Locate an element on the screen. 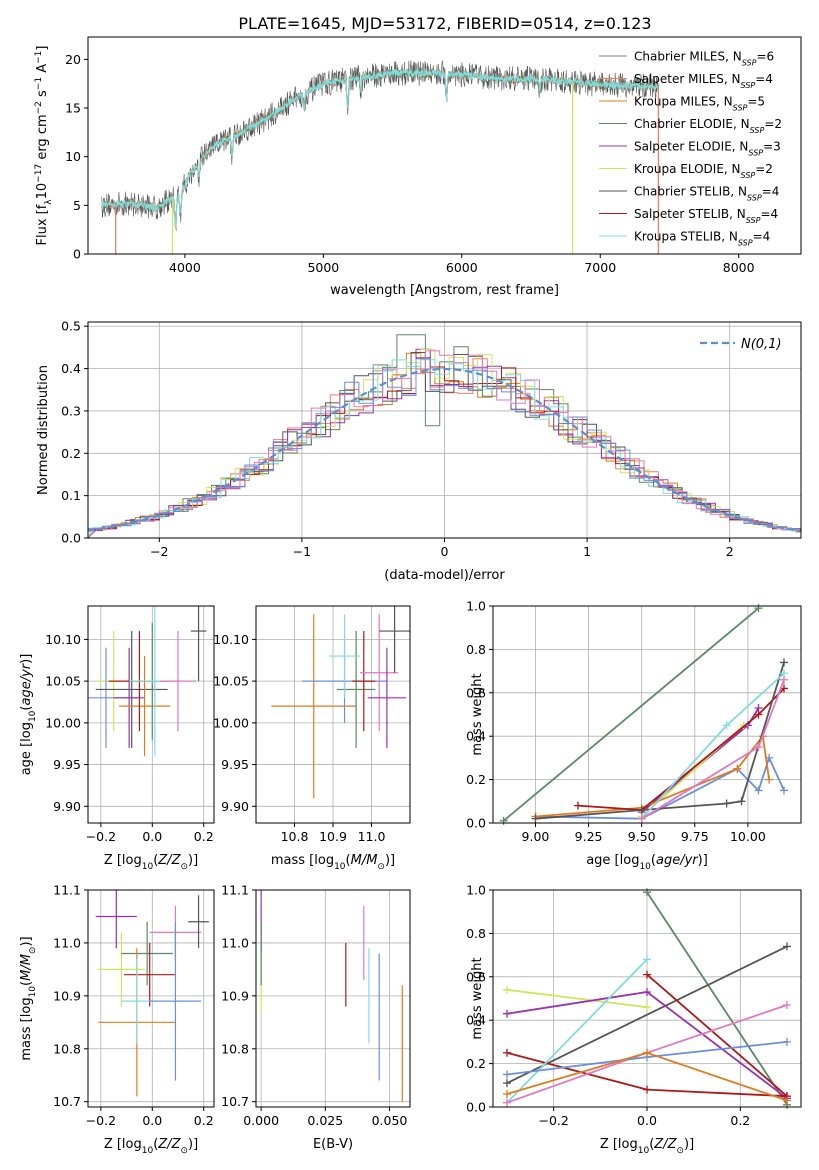  model-spectrum-line is located at coordinates (380, 147).